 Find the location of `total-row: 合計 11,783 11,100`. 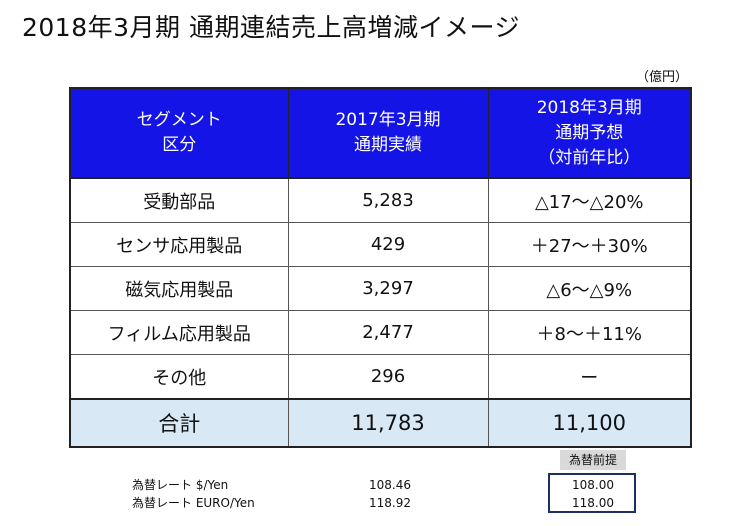

total-row: 合計 11,783 11,100 is located at coordinates (380, 423).